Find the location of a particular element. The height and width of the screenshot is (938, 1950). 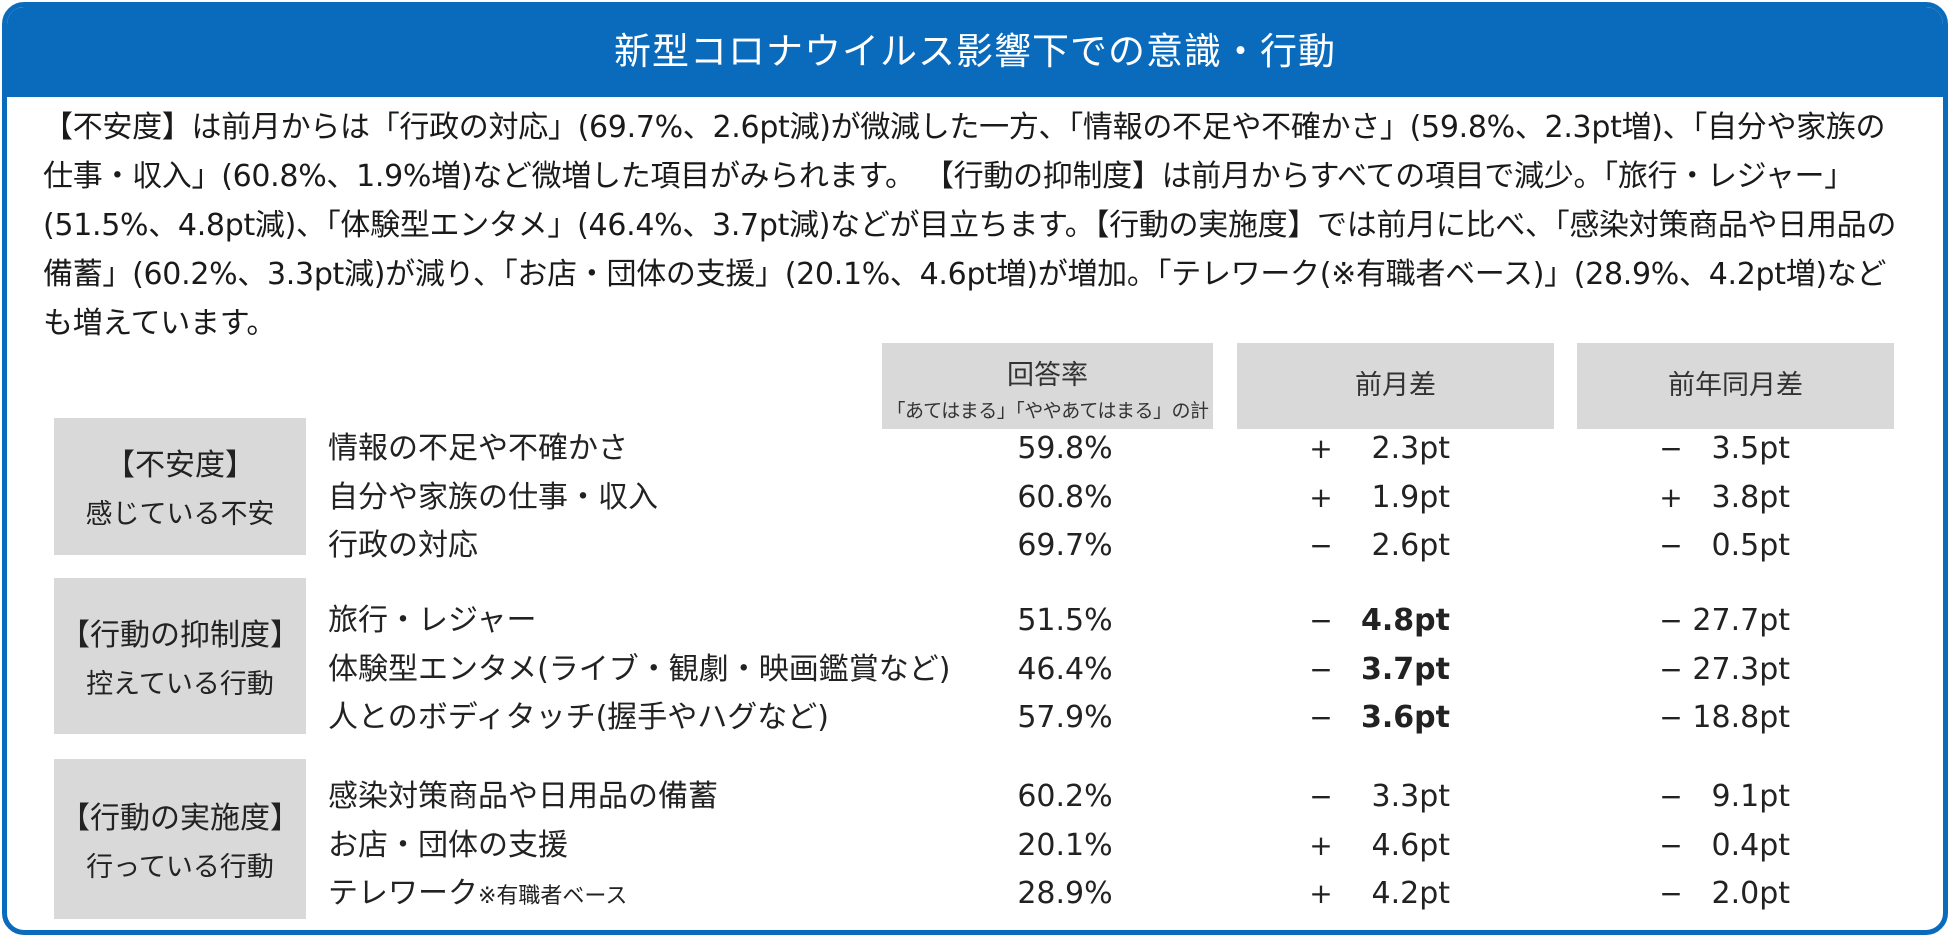

category-title: 【行動の実施度】 is located at coordinates (180, 818).